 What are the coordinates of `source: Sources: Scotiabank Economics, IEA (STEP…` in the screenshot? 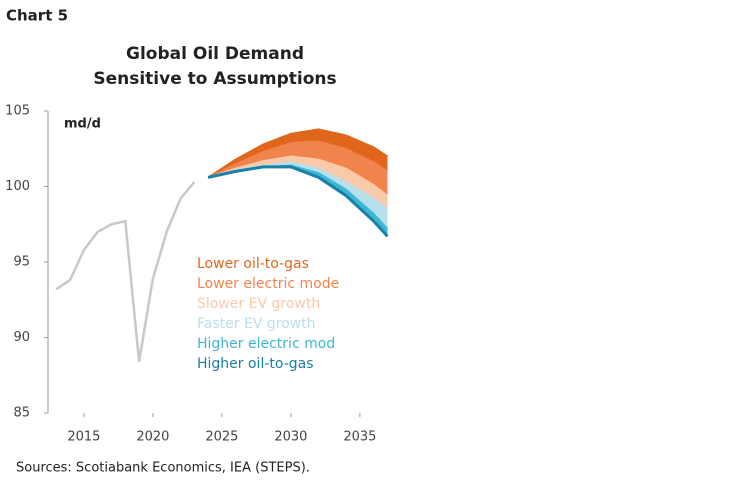 It's located at (163, 468).